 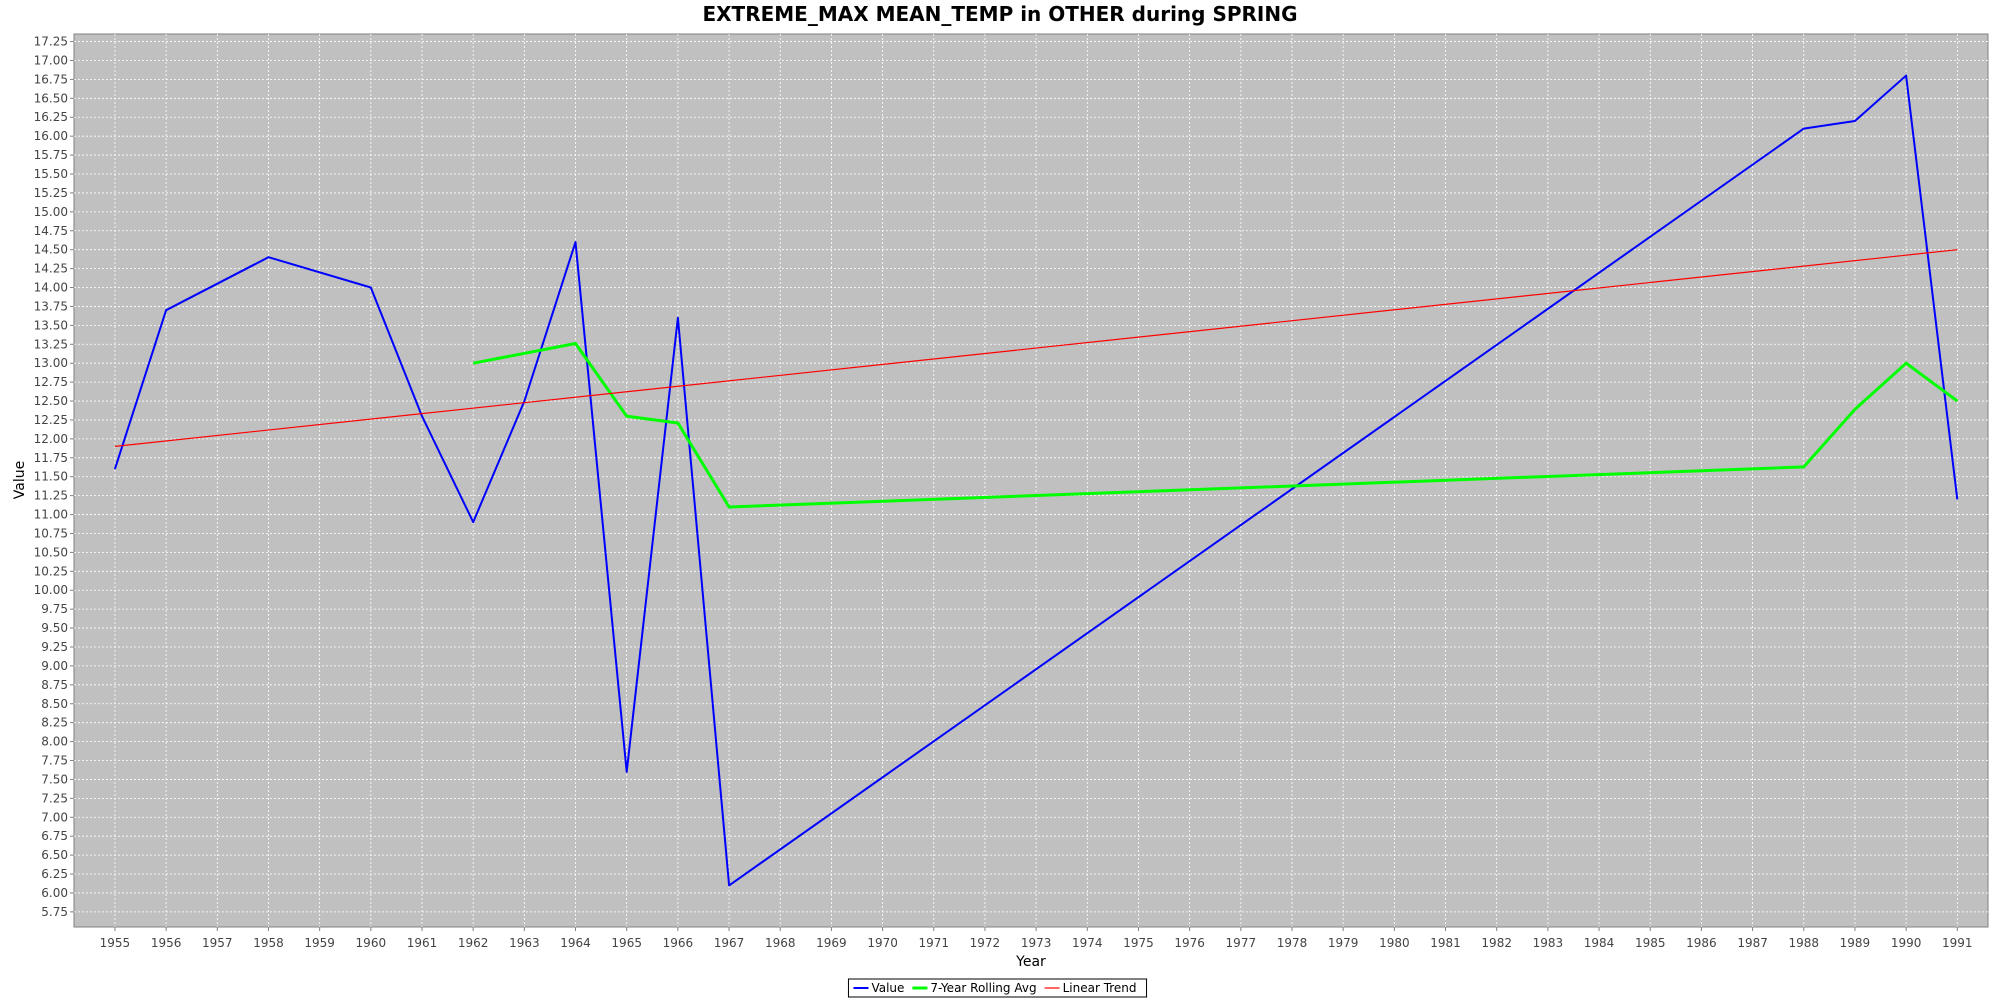 I want to click on y-tick-label: 6.25, so click(x=54, y=874).